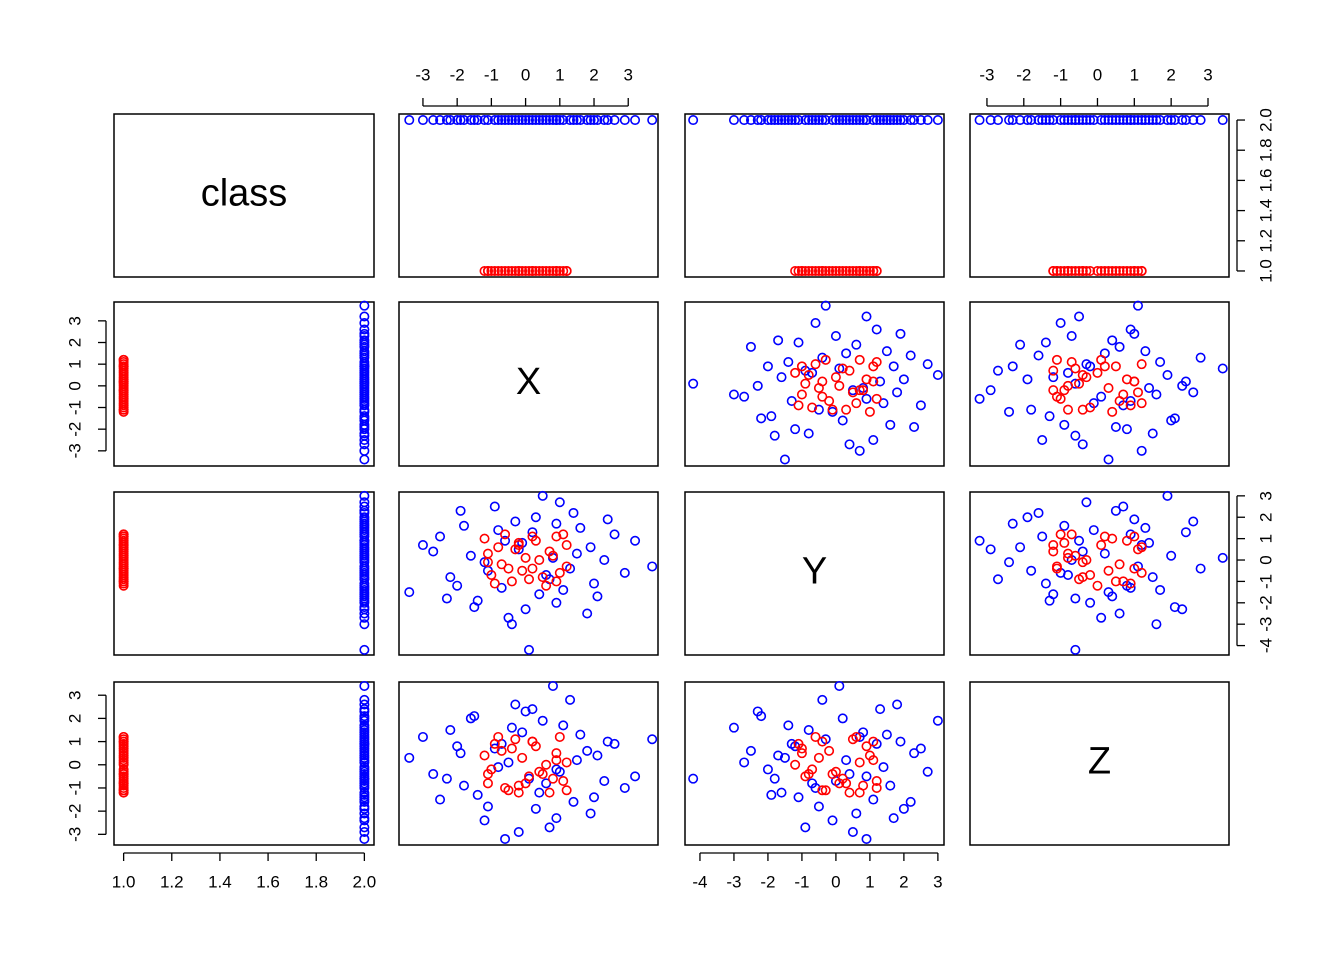  Describe the element at coordinates (1099, 573) in the screenshot. I see `panel-frame` at that location.